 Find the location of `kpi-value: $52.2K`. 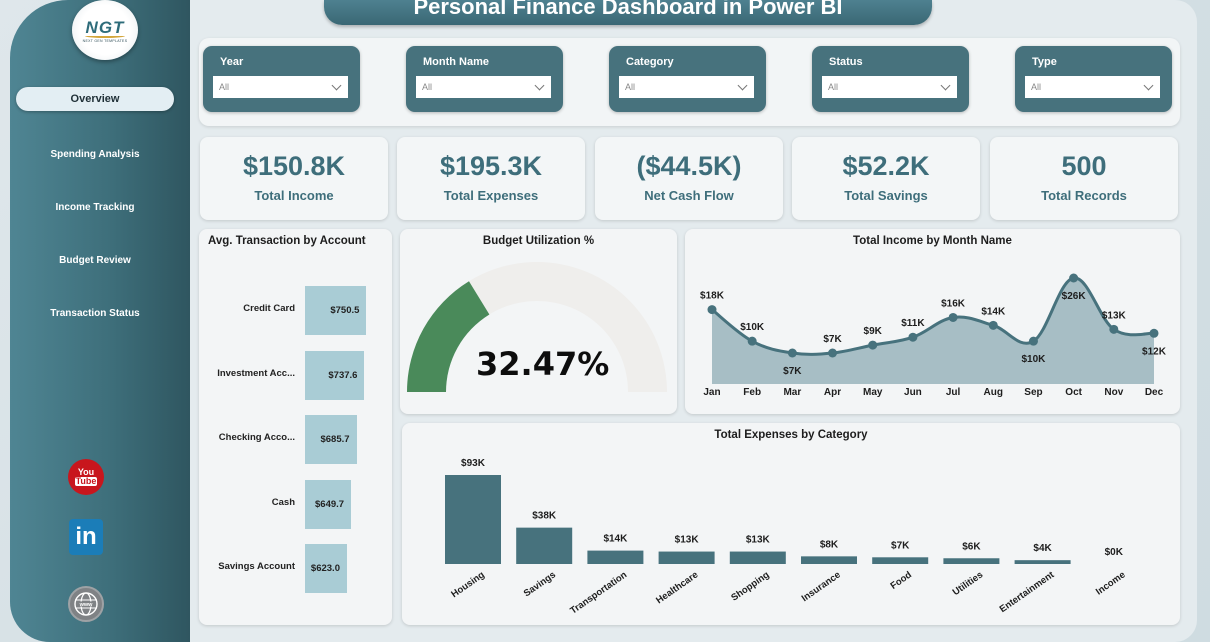

kpi-value: $52.2K is located at coordinates (886, 166).